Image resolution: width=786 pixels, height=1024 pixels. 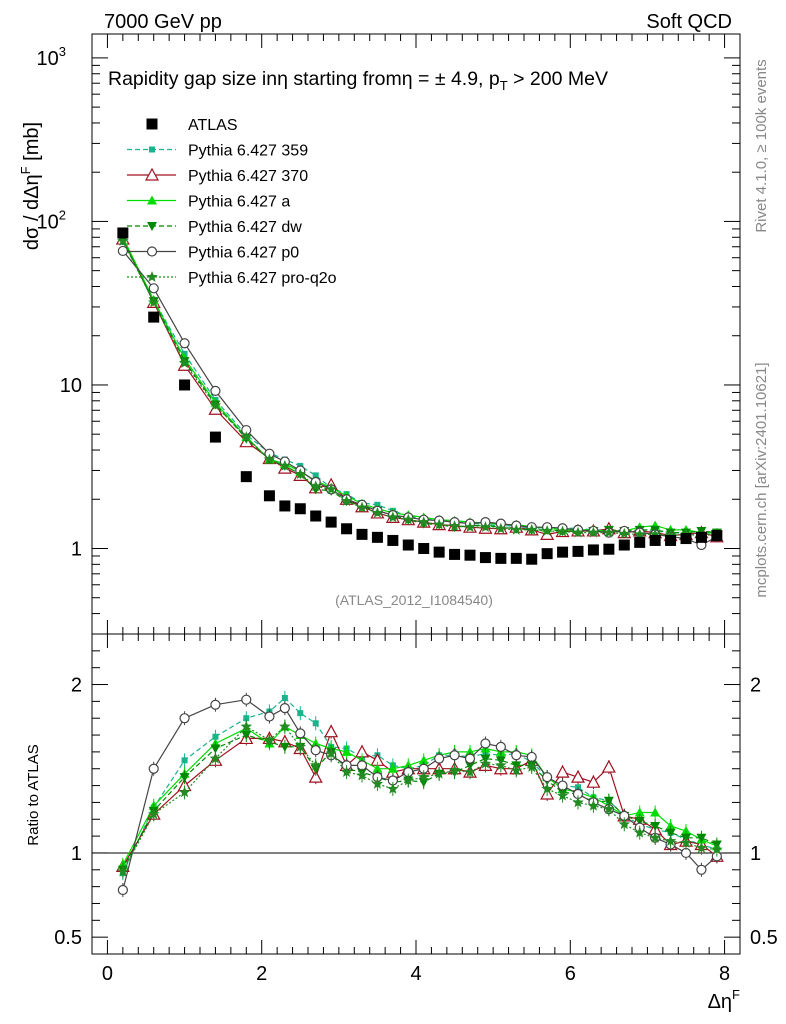 I want to click on ratio-tick-label-right: 2, so click(x=755, y=686).